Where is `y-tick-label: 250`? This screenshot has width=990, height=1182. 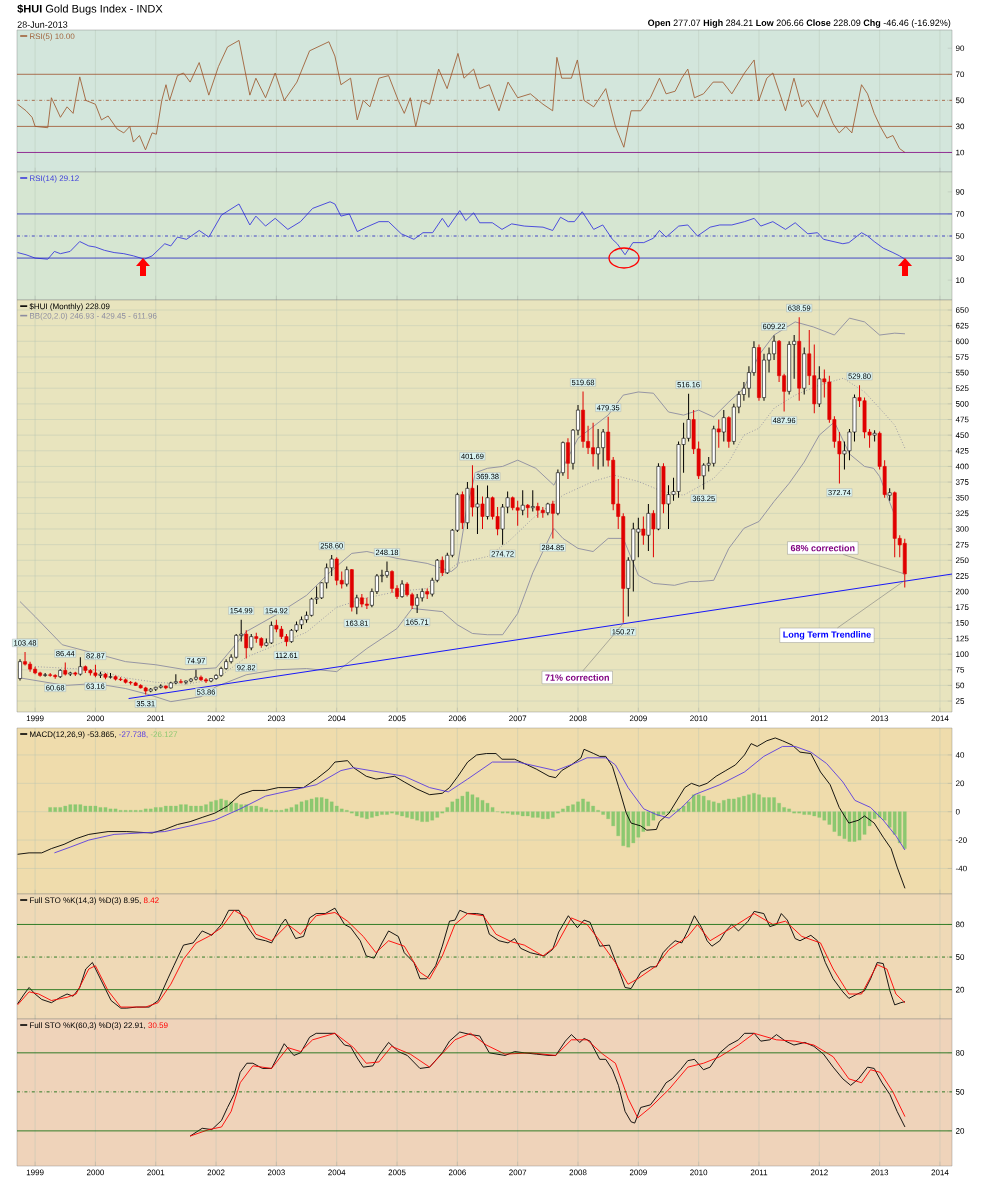 y-tick-label: 250 is located at coordinates (962, 560).